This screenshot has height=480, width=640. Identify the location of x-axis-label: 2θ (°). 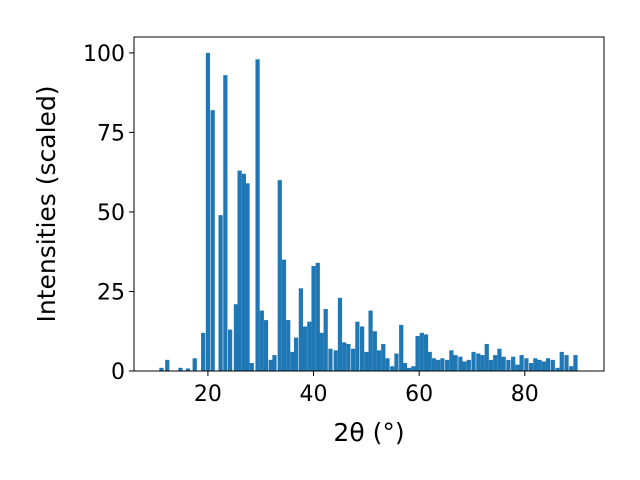
(368, 432).